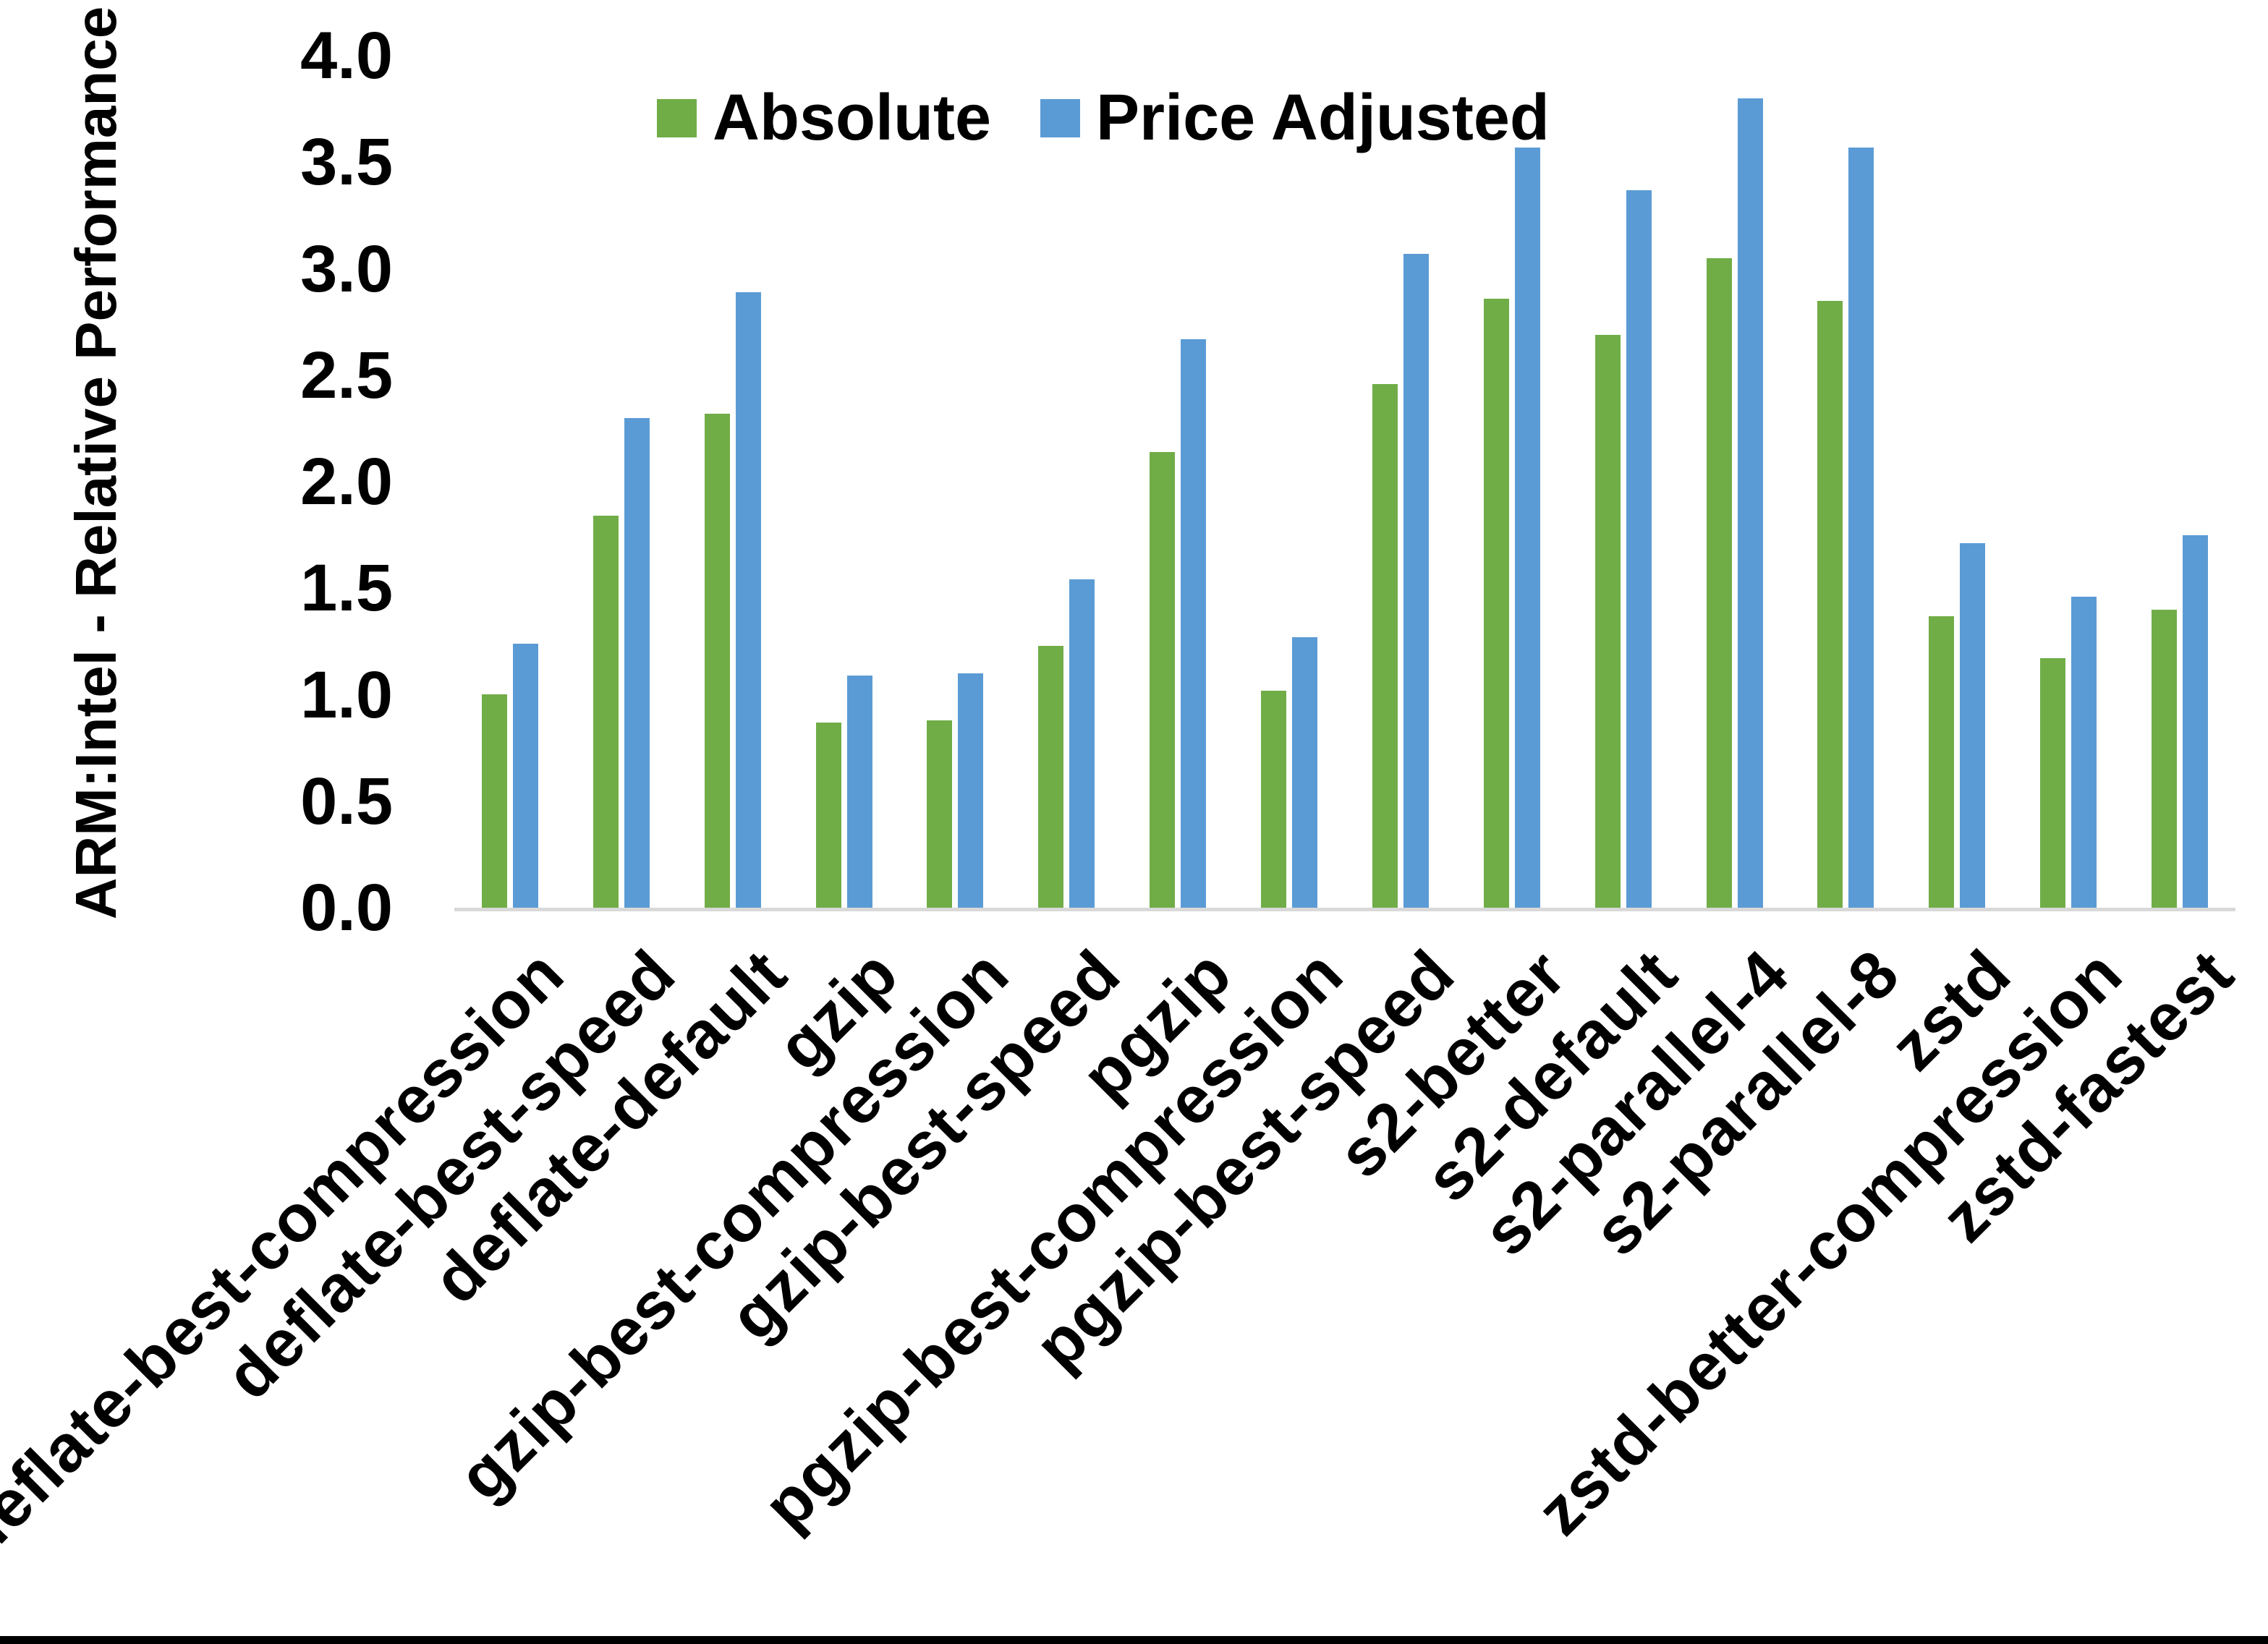 Image resolution: width=2268 pixels, height=1644 pixels. Describe the element at coordinates (346, 269) in the screenshot. I see `y-tick-label: 3.0` at that location.